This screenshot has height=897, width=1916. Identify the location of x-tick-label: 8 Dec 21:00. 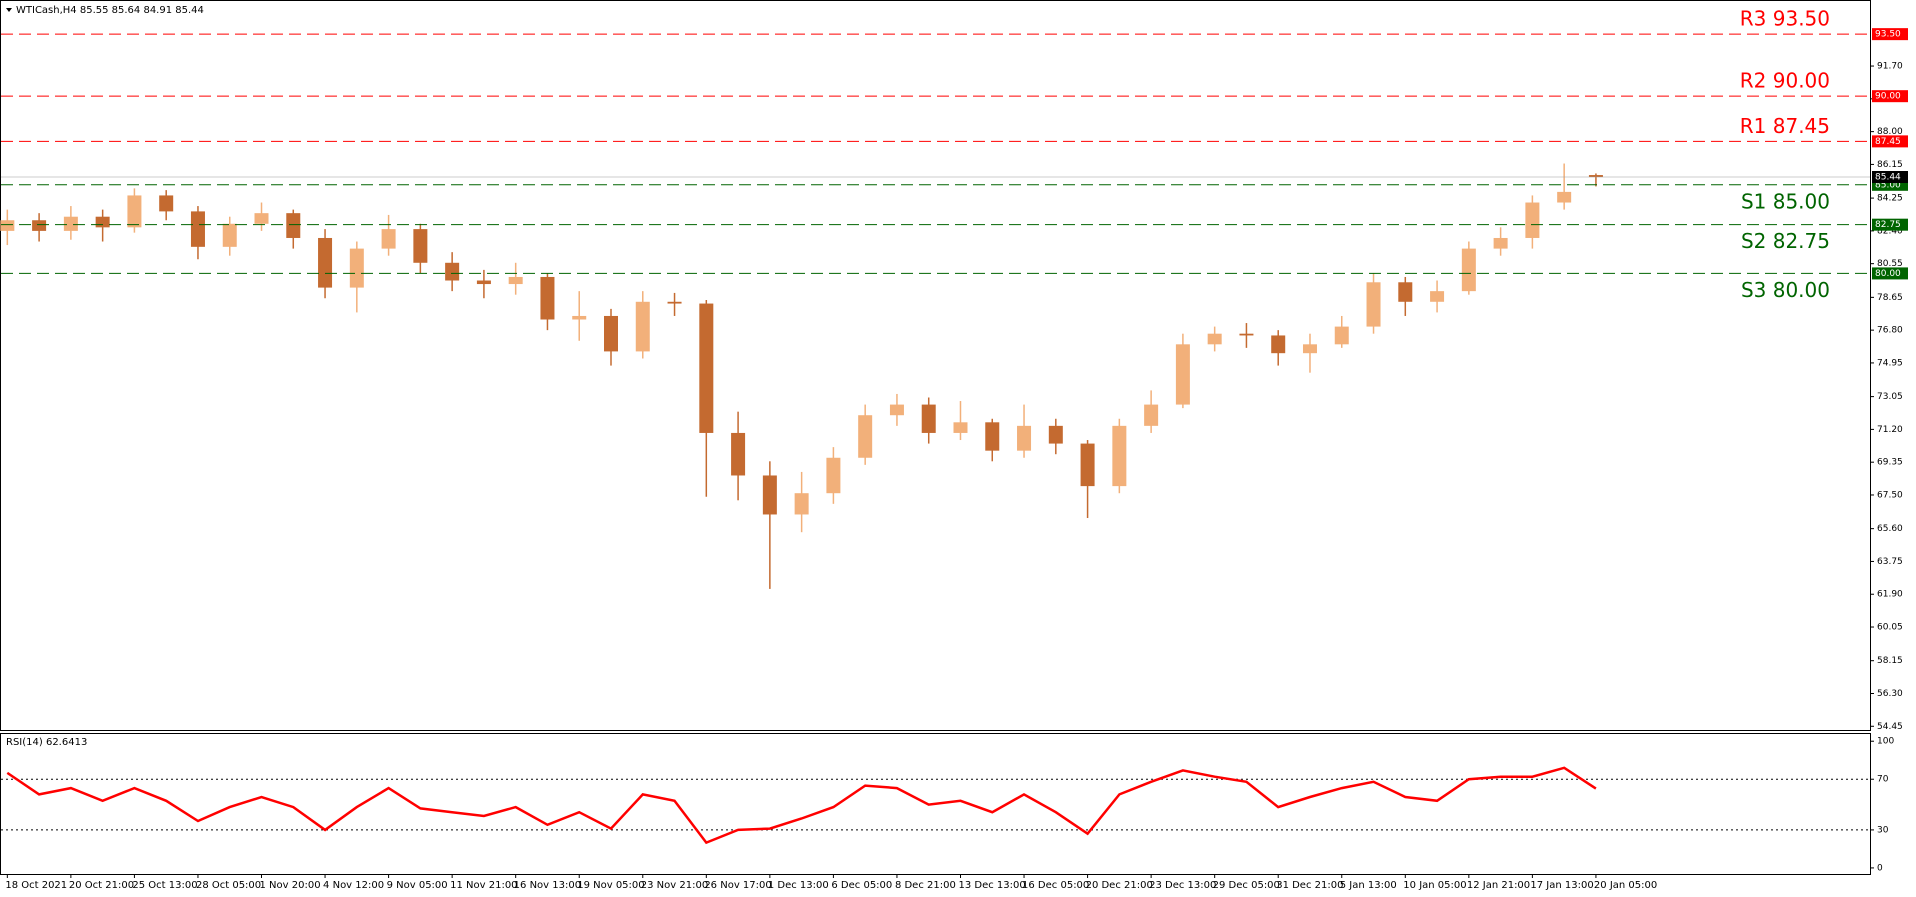
(925, 885).